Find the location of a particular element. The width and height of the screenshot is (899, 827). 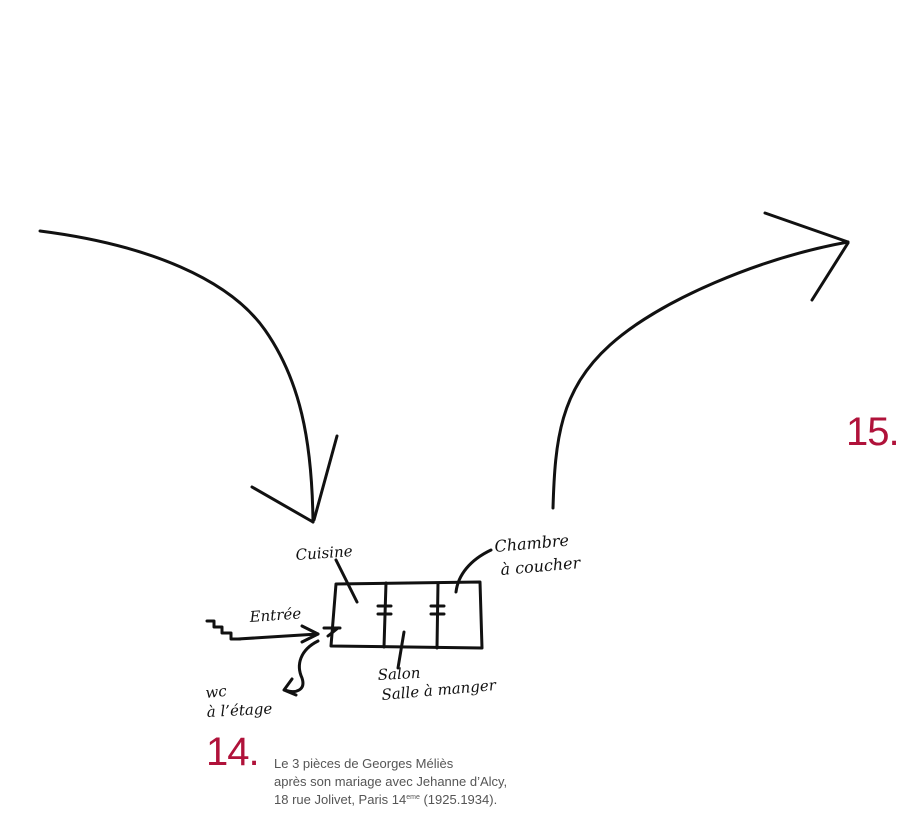

incoming-arrow-curve is located at coordinates (176, 376).